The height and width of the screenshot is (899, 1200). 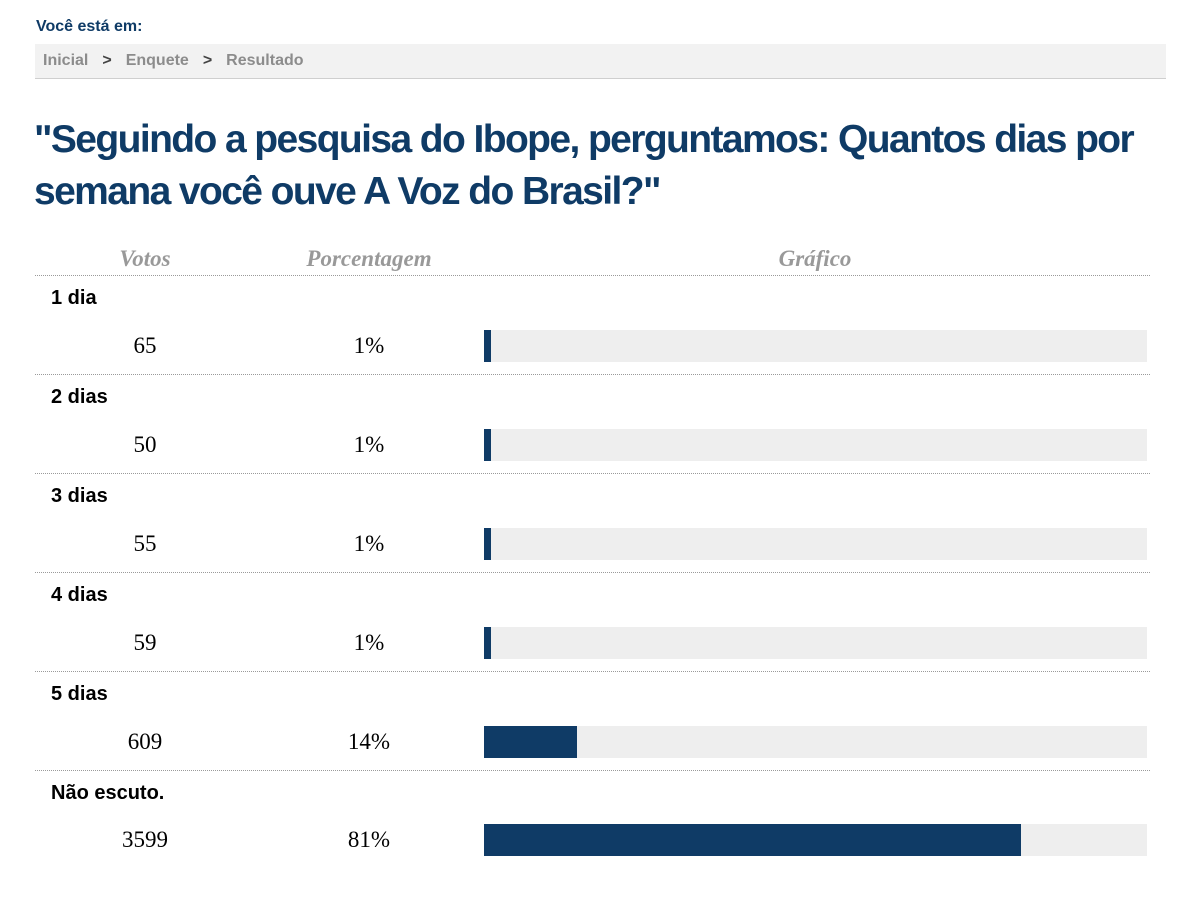 What do you see at coordinates (108, 793) in the screenshot?
I see `option-label: Não escuto.` at bounding box center [108, 793].